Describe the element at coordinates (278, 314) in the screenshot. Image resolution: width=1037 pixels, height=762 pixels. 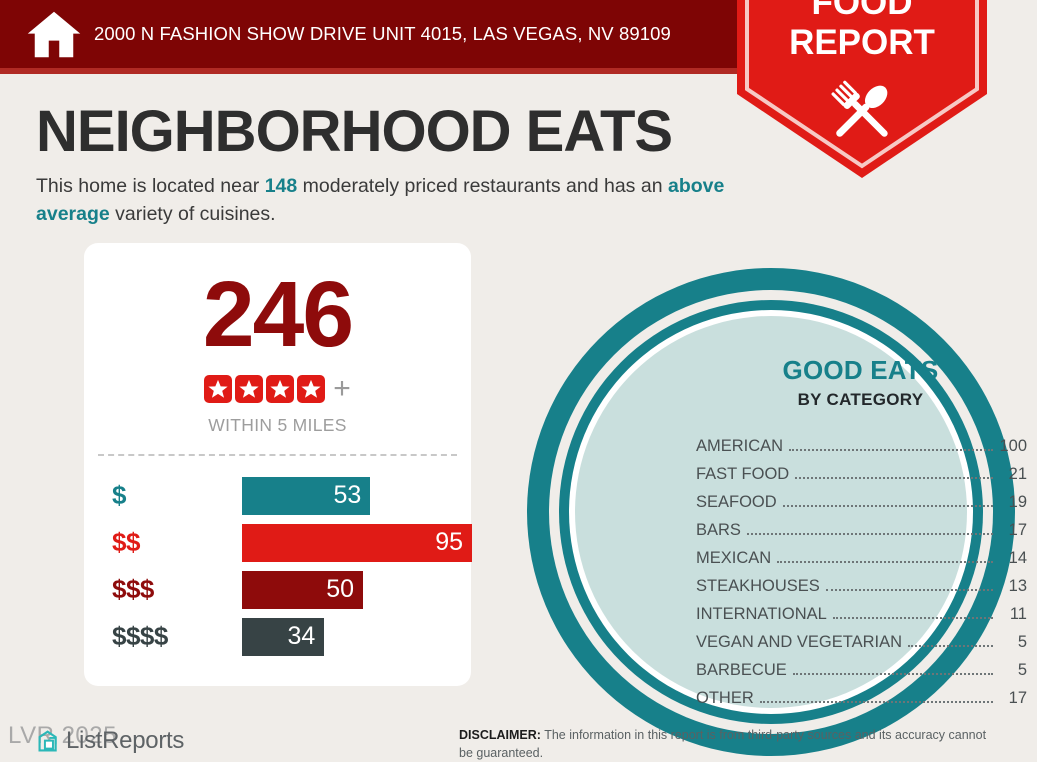
I see `restaurant-count-value: 246` at that location.